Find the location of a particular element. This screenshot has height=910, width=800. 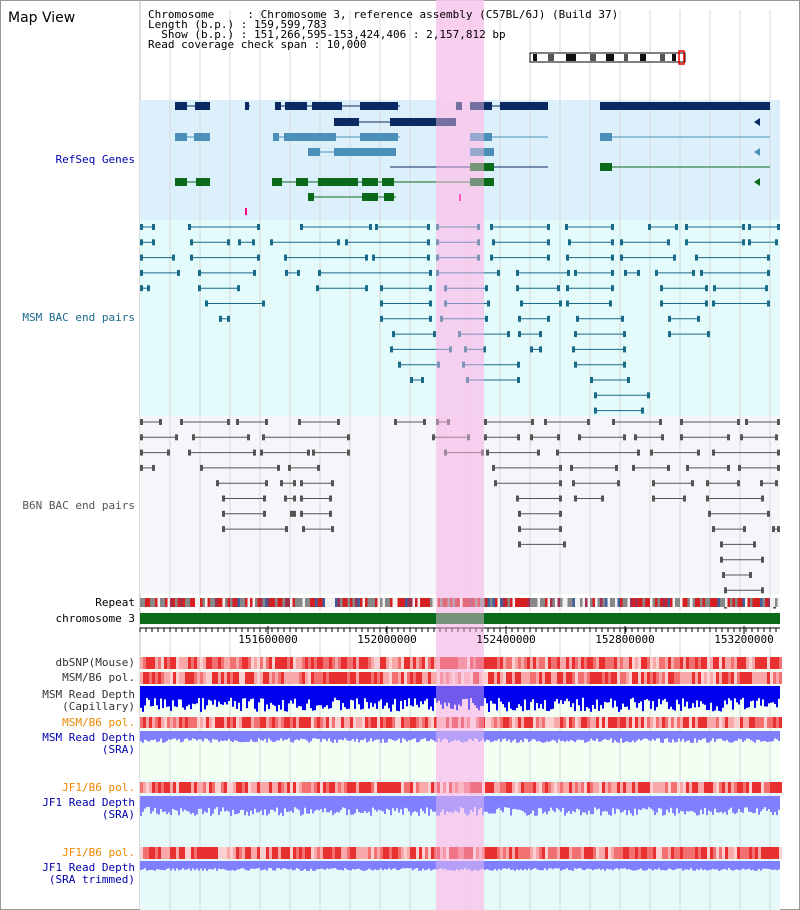

msm-read-depth-sra-label: MSM Read Depth is located at coordinates (88, 737).